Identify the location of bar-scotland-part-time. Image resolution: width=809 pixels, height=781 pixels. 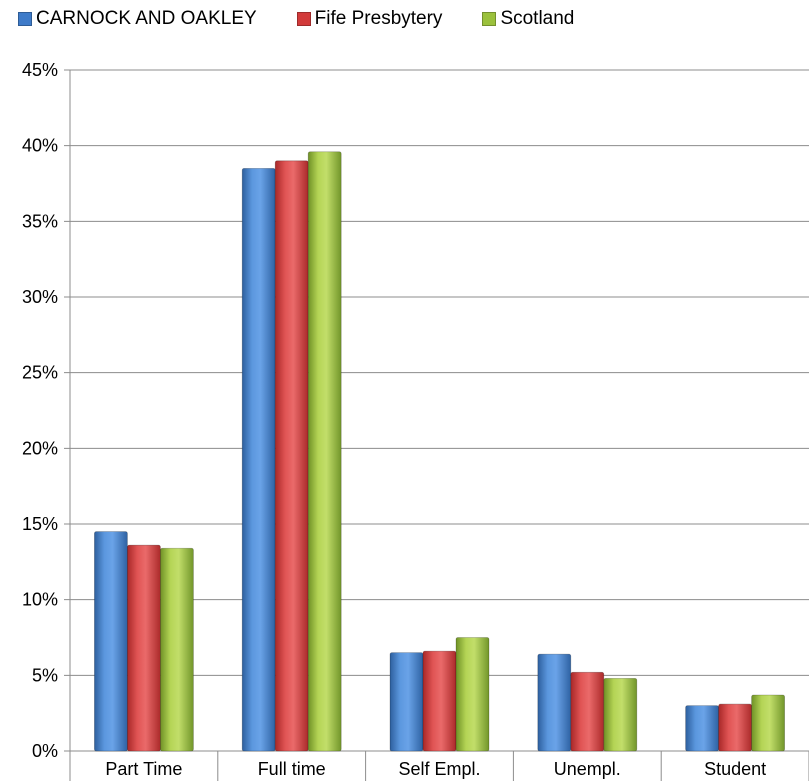
(176, 649).